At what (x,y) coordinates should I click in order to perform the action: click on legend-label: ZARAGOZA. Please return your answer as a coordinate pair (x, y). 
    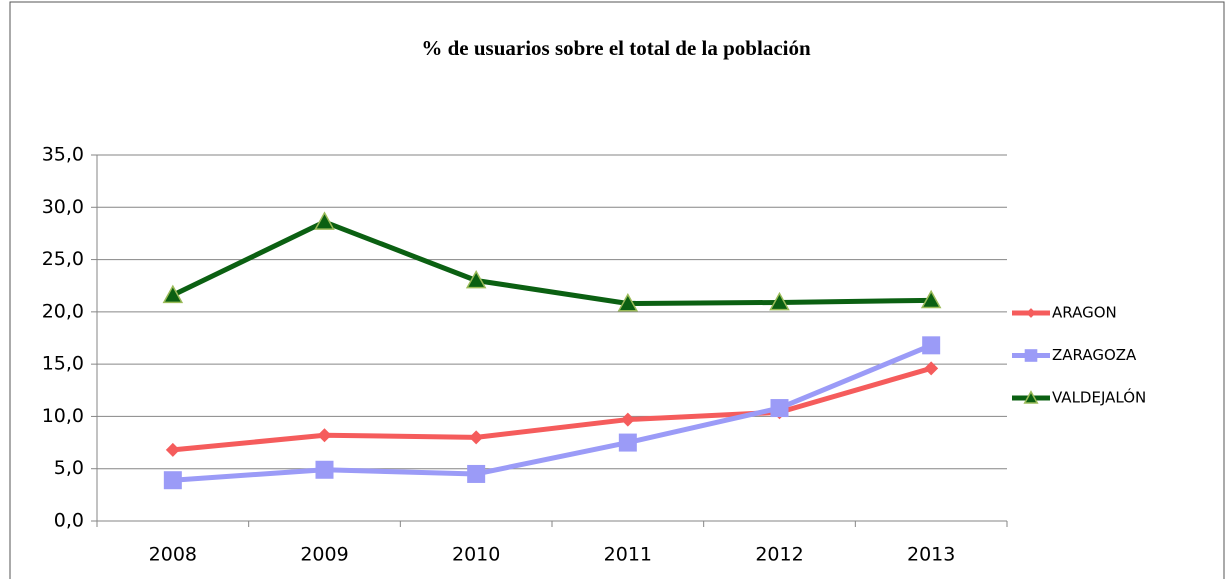
    Looking at the image, I should click on (1094, 355).